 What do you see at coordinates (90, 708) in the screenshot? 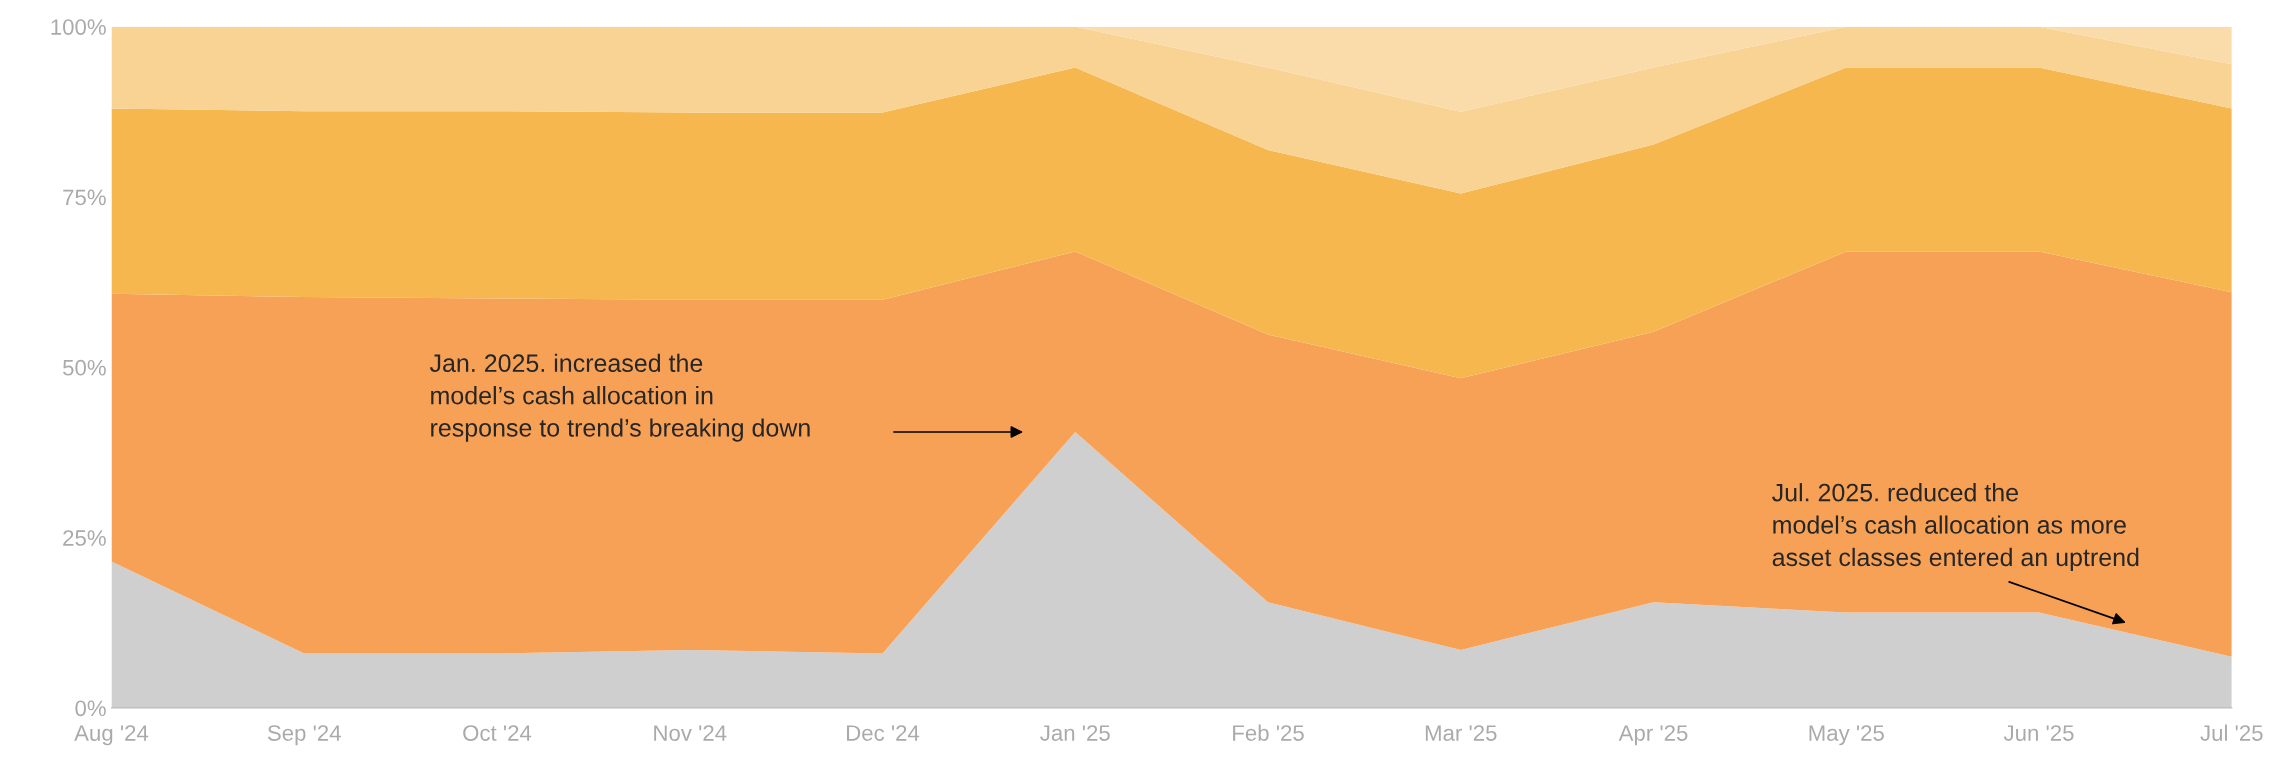
I see `y-tick-label: 0%` at bounding box center [90, 708].